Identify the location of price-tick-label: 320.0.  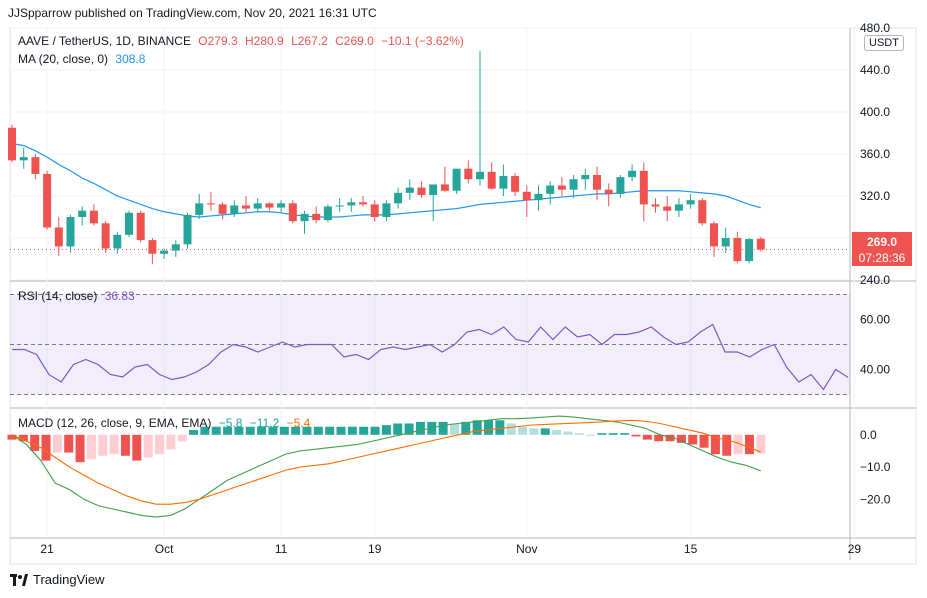
(875, 196).